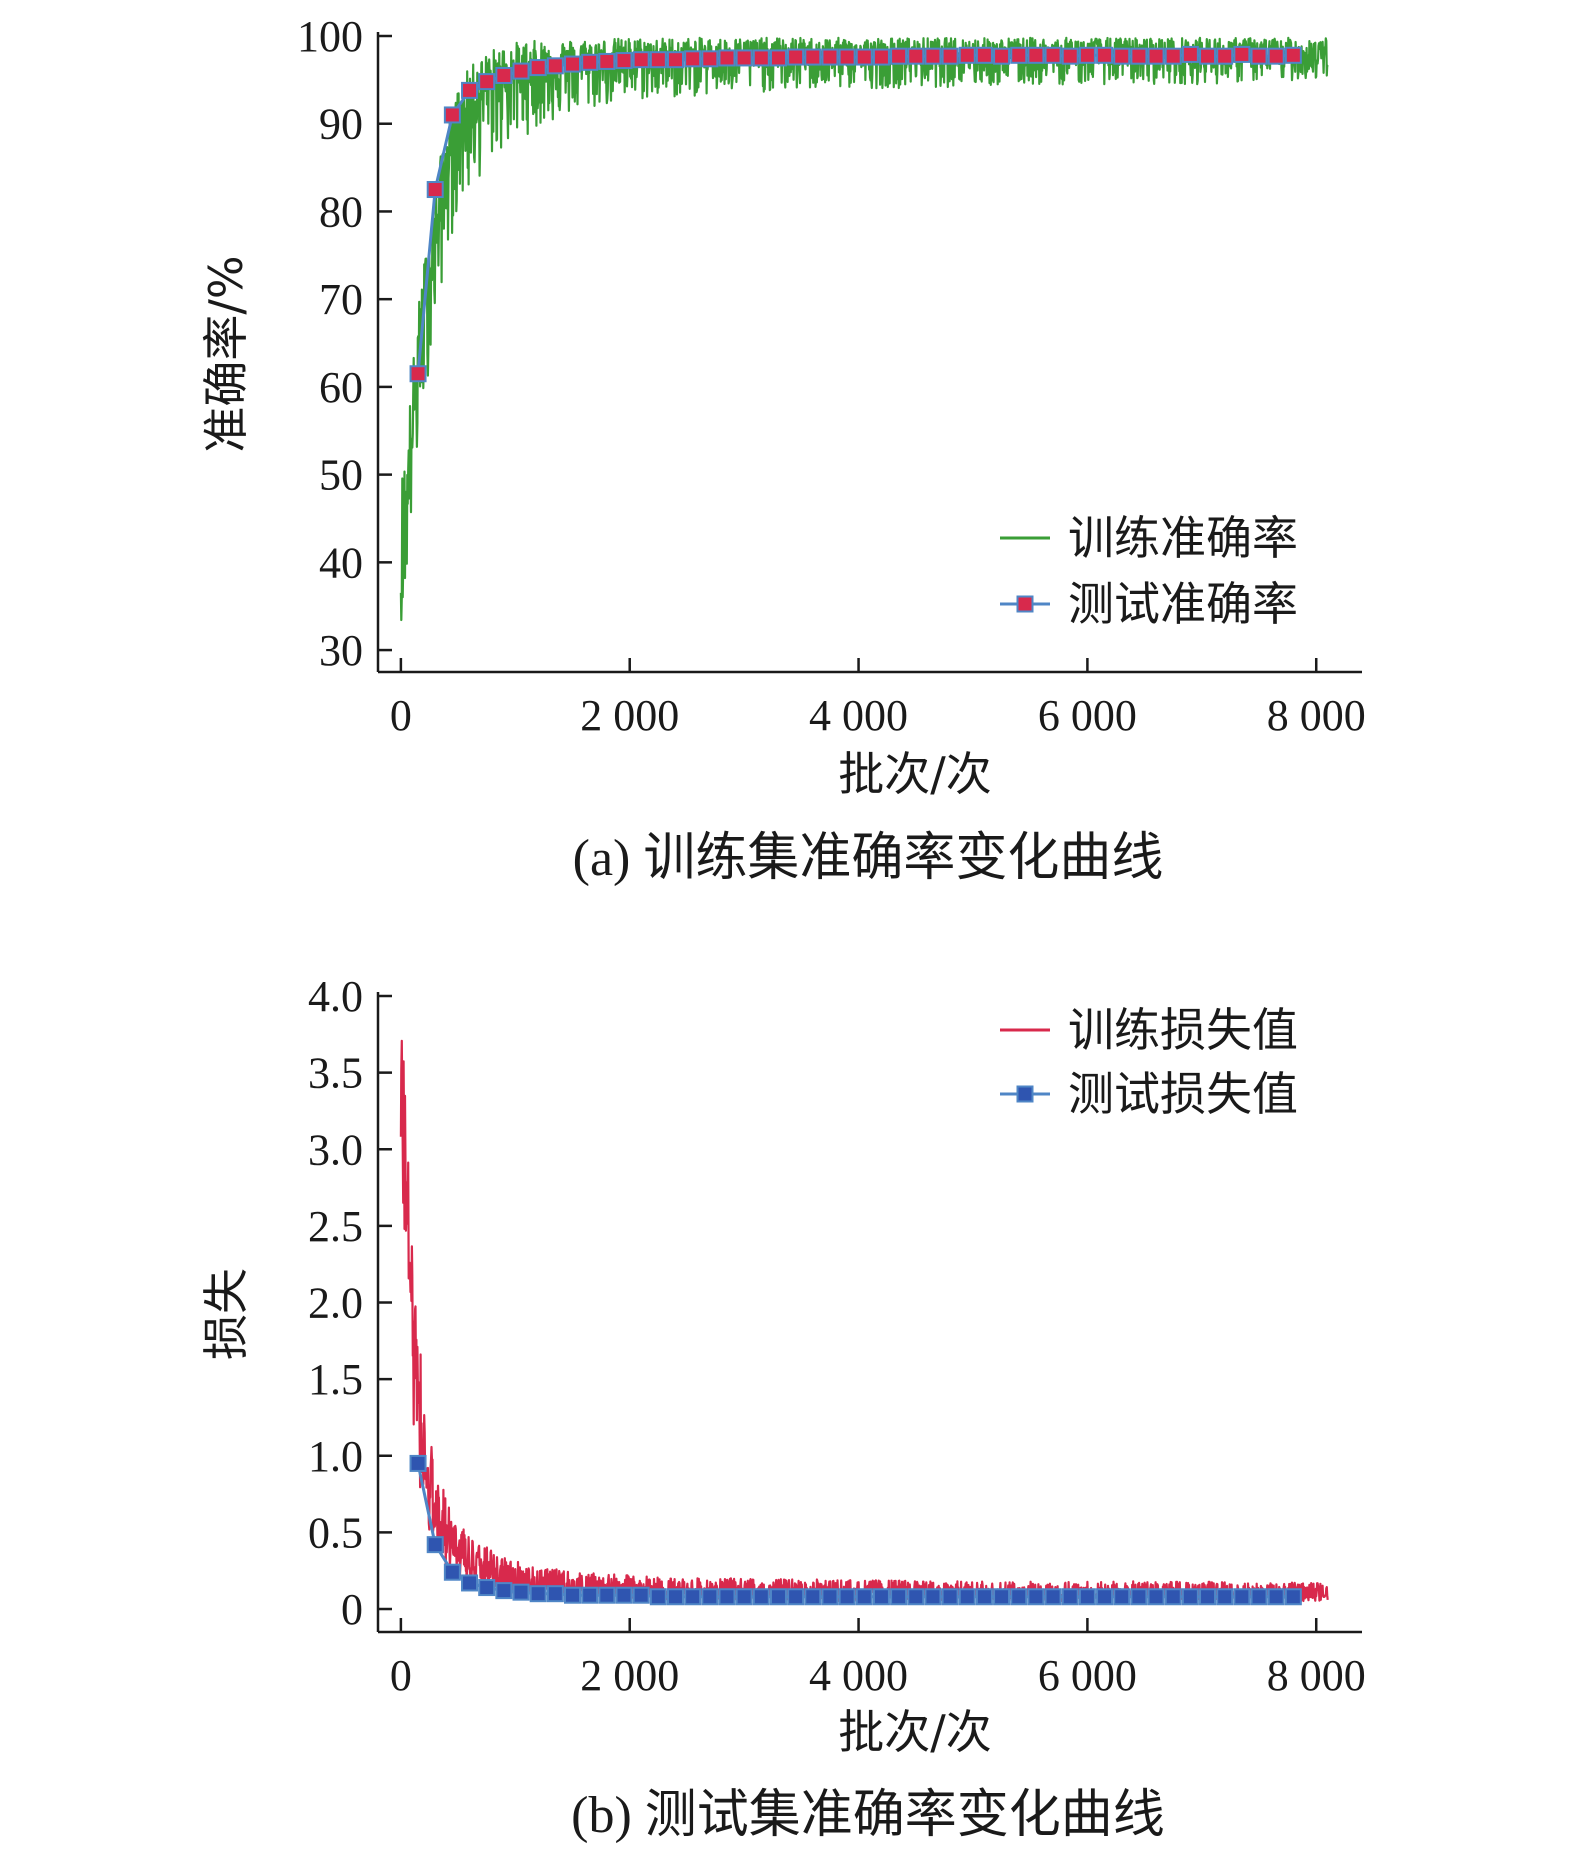 The width and height of the screenshot is (1575, 1856). I want to click on test-loss-line, so click(855, 1531).